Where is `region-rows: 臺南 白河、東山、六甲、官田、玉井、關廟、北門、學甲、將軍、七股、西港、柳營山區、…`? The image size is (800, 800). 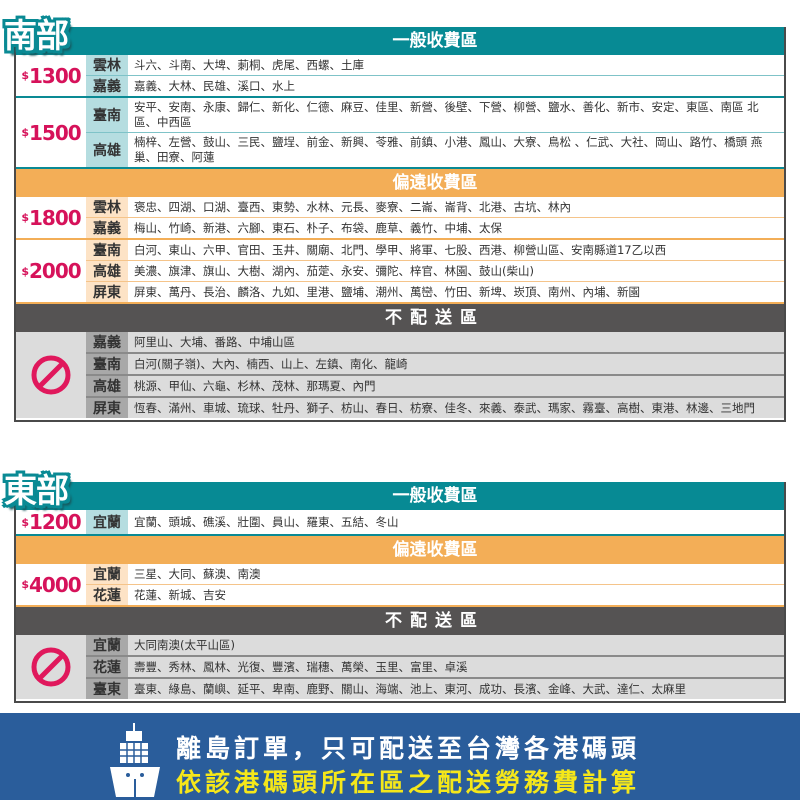
region-rows: 臺南 白河、東山、六甲、官田、玉井、關廟、北門、學甲、將軍、七股、西港、柳營山區、… is located at coordinates (435, 271).